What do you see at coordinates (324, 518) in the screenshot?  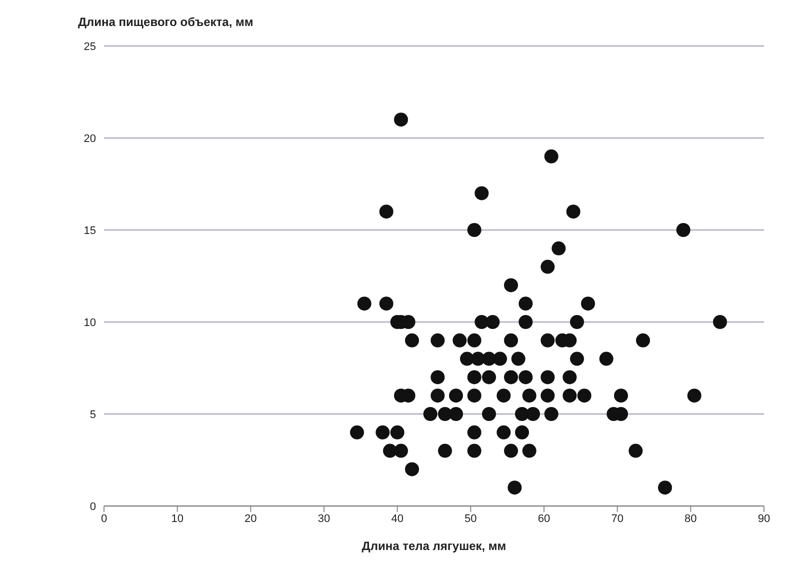 I see `x-tick-label: 30` at bounding box center [324, 518].